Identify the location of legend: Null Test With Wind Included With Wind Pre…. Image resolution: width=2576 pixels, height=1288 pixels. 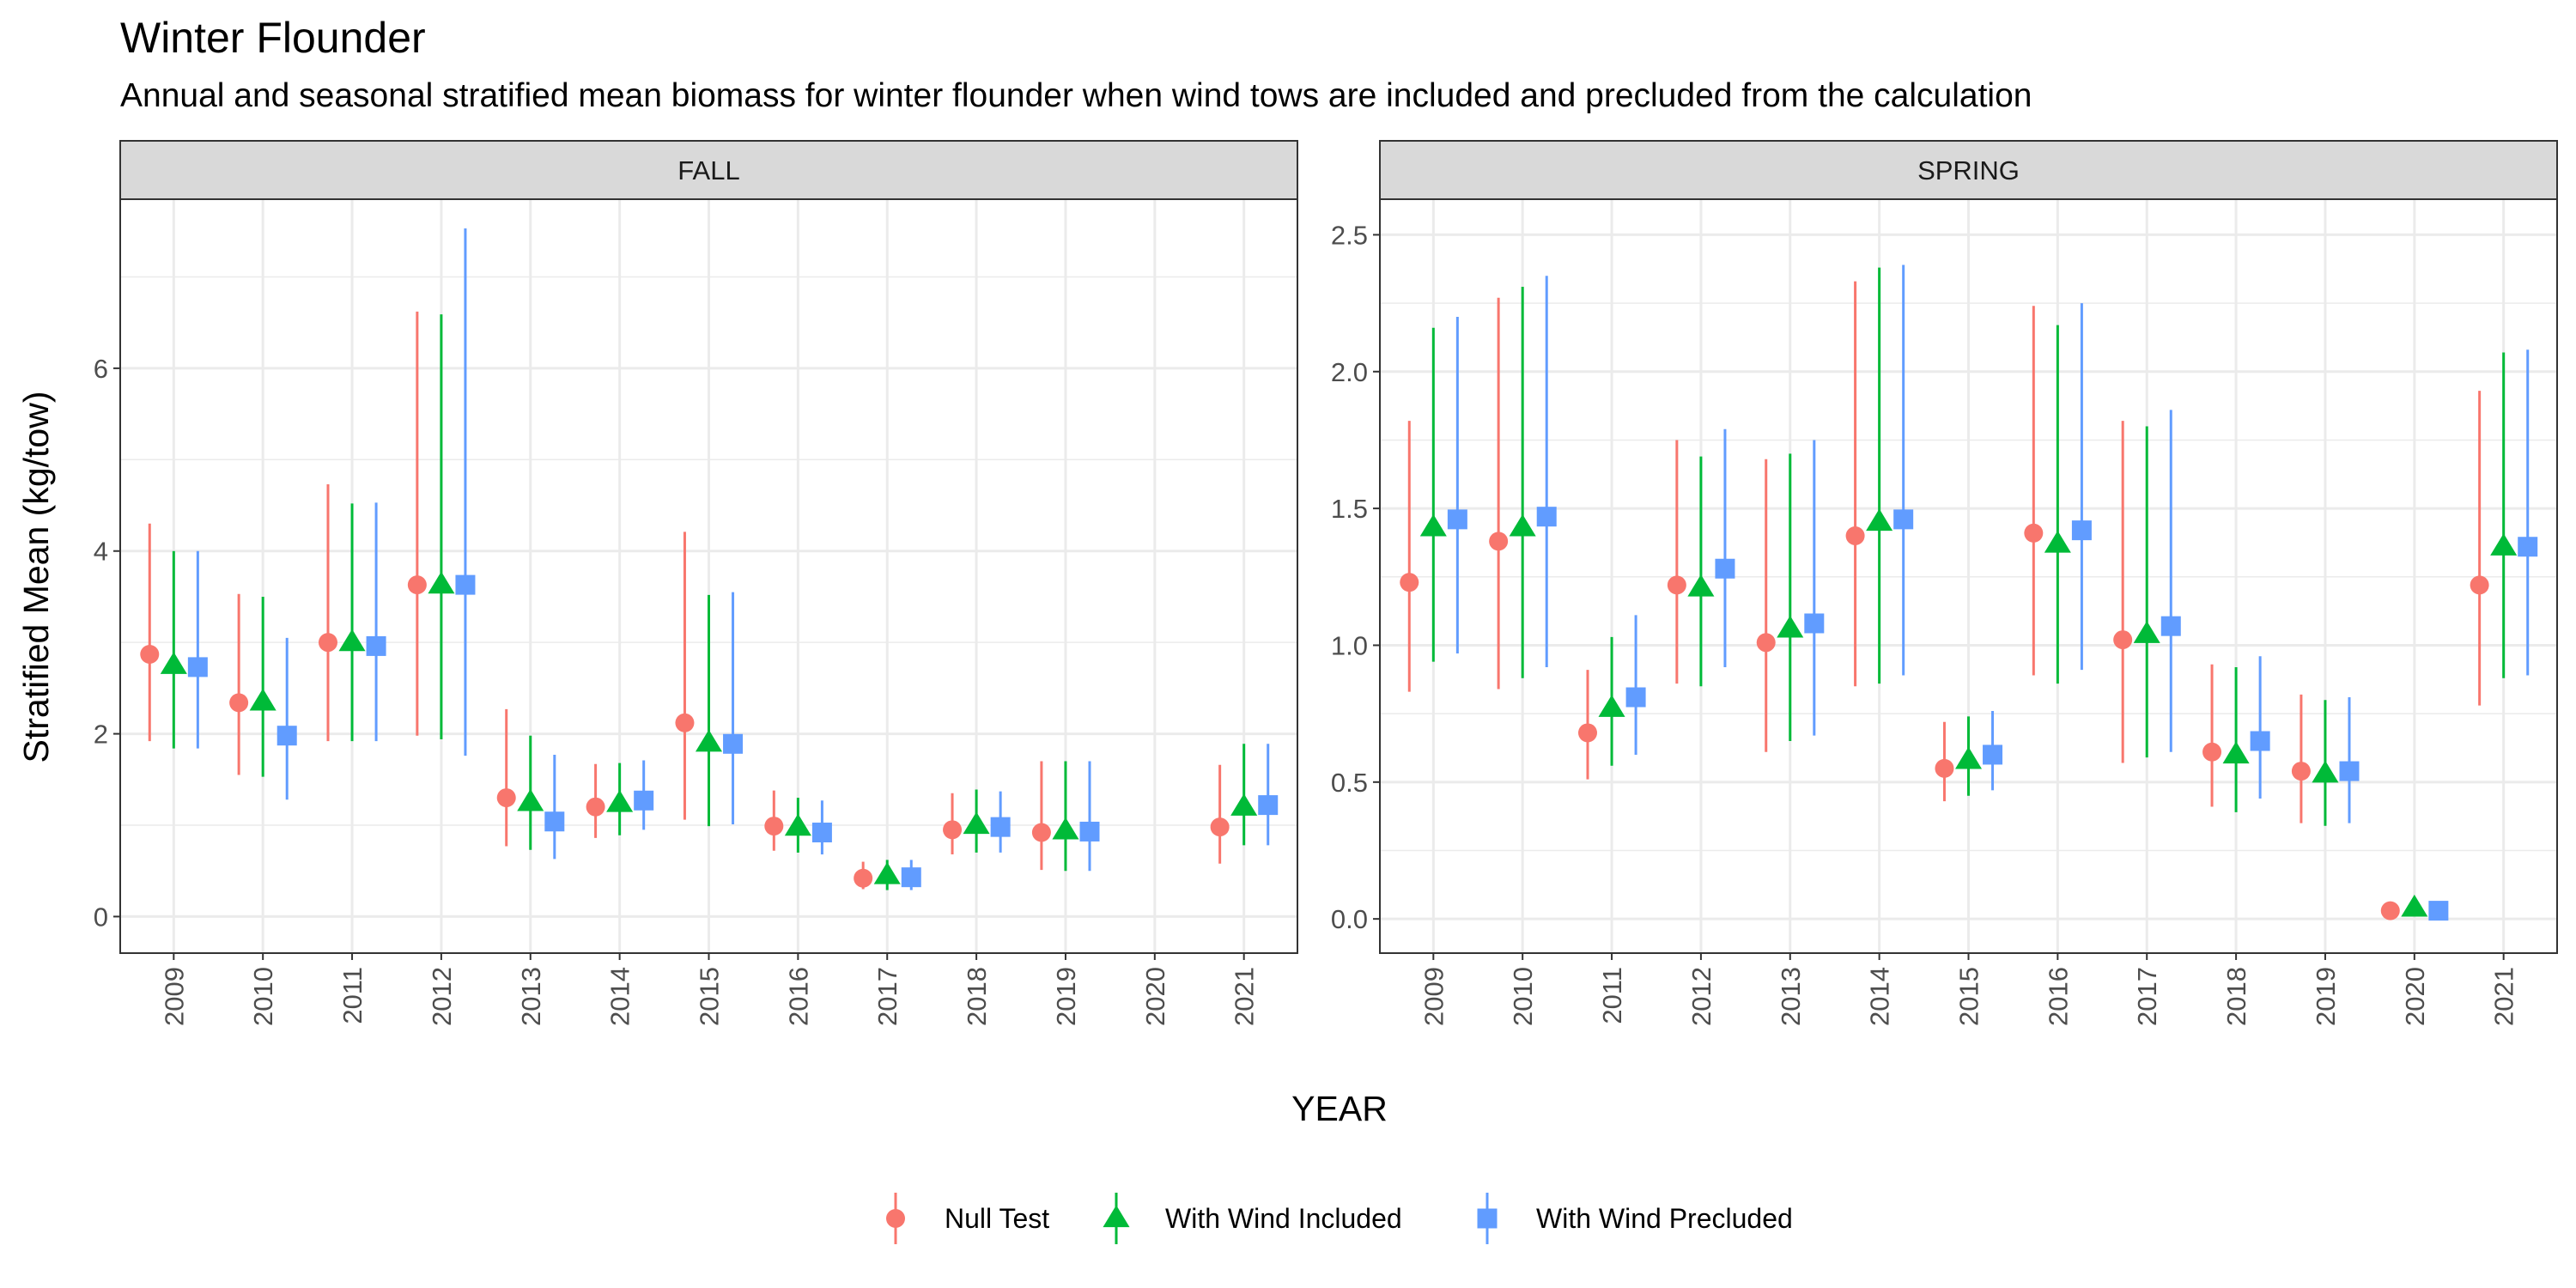
(1339, 1218).